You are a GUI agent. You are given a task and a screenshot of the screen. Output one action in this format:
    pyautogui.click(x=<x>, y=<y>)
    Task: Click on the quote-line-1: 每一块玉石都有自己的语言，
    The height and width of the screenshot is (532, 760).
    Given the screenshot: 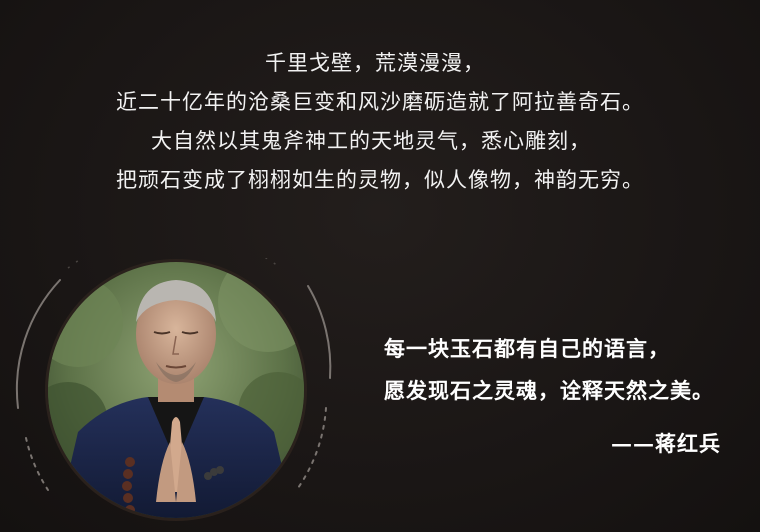 What is the action you would take?
    pyautogui.click(x=527, y=348)
    